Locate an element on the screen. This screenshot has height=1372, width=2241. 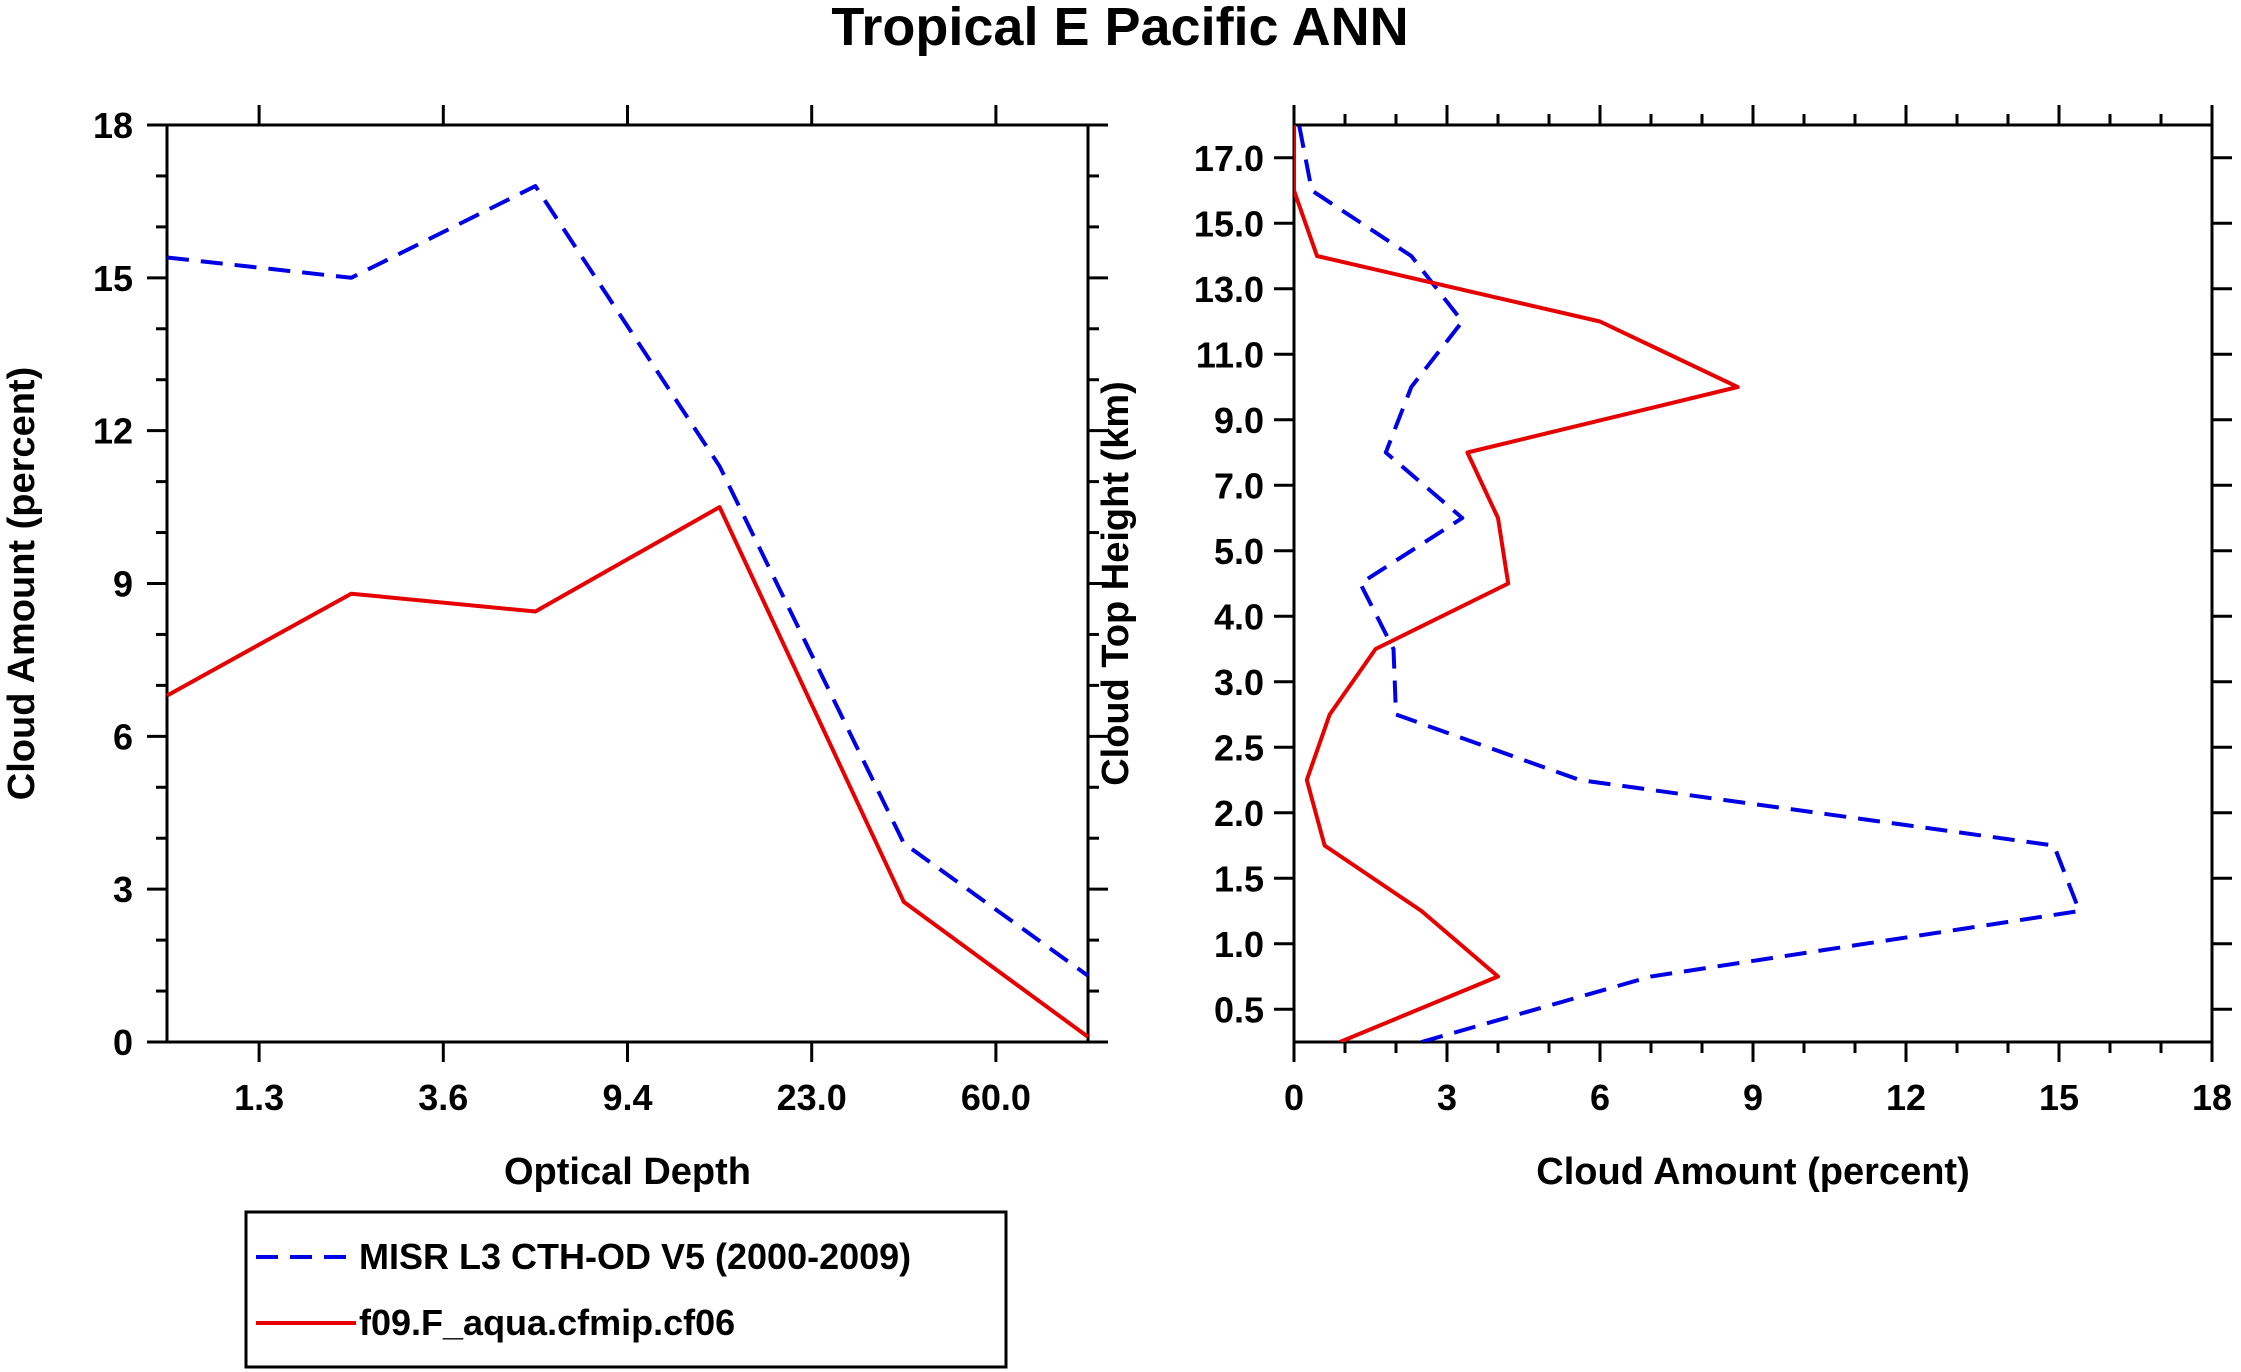
left-x-tick-label: 3.6 is located at coordinates (443, 1097).